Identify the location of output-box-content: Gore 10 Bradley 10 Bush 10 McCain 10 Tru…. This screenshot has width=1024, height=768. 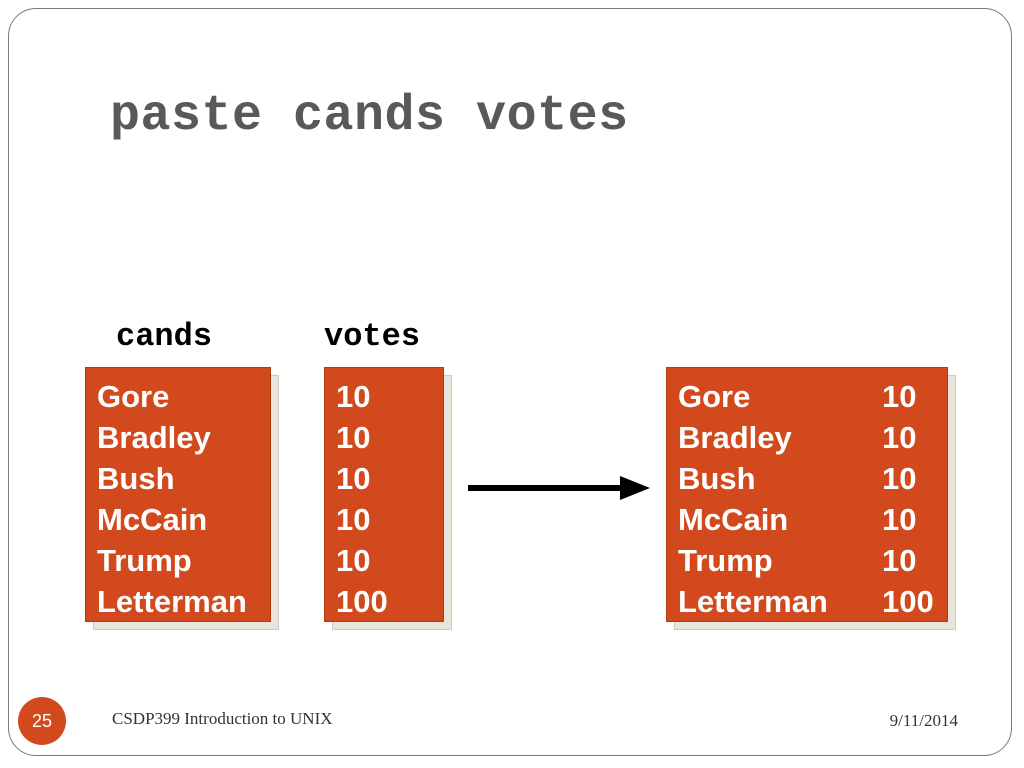
(807, 494).